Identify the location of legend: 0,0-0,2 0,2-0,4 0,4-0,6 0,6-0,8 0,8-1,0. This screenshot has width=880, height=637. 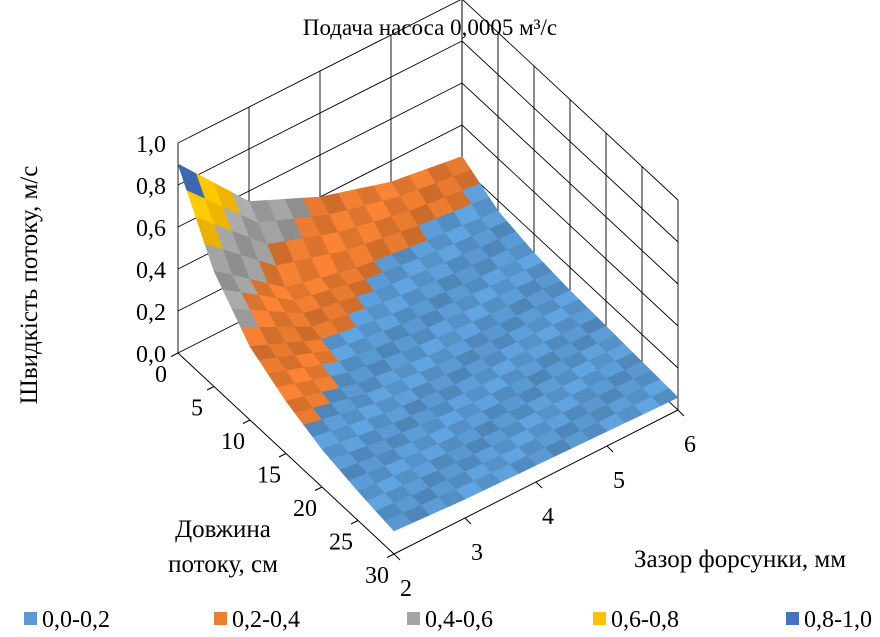
(448, 620).